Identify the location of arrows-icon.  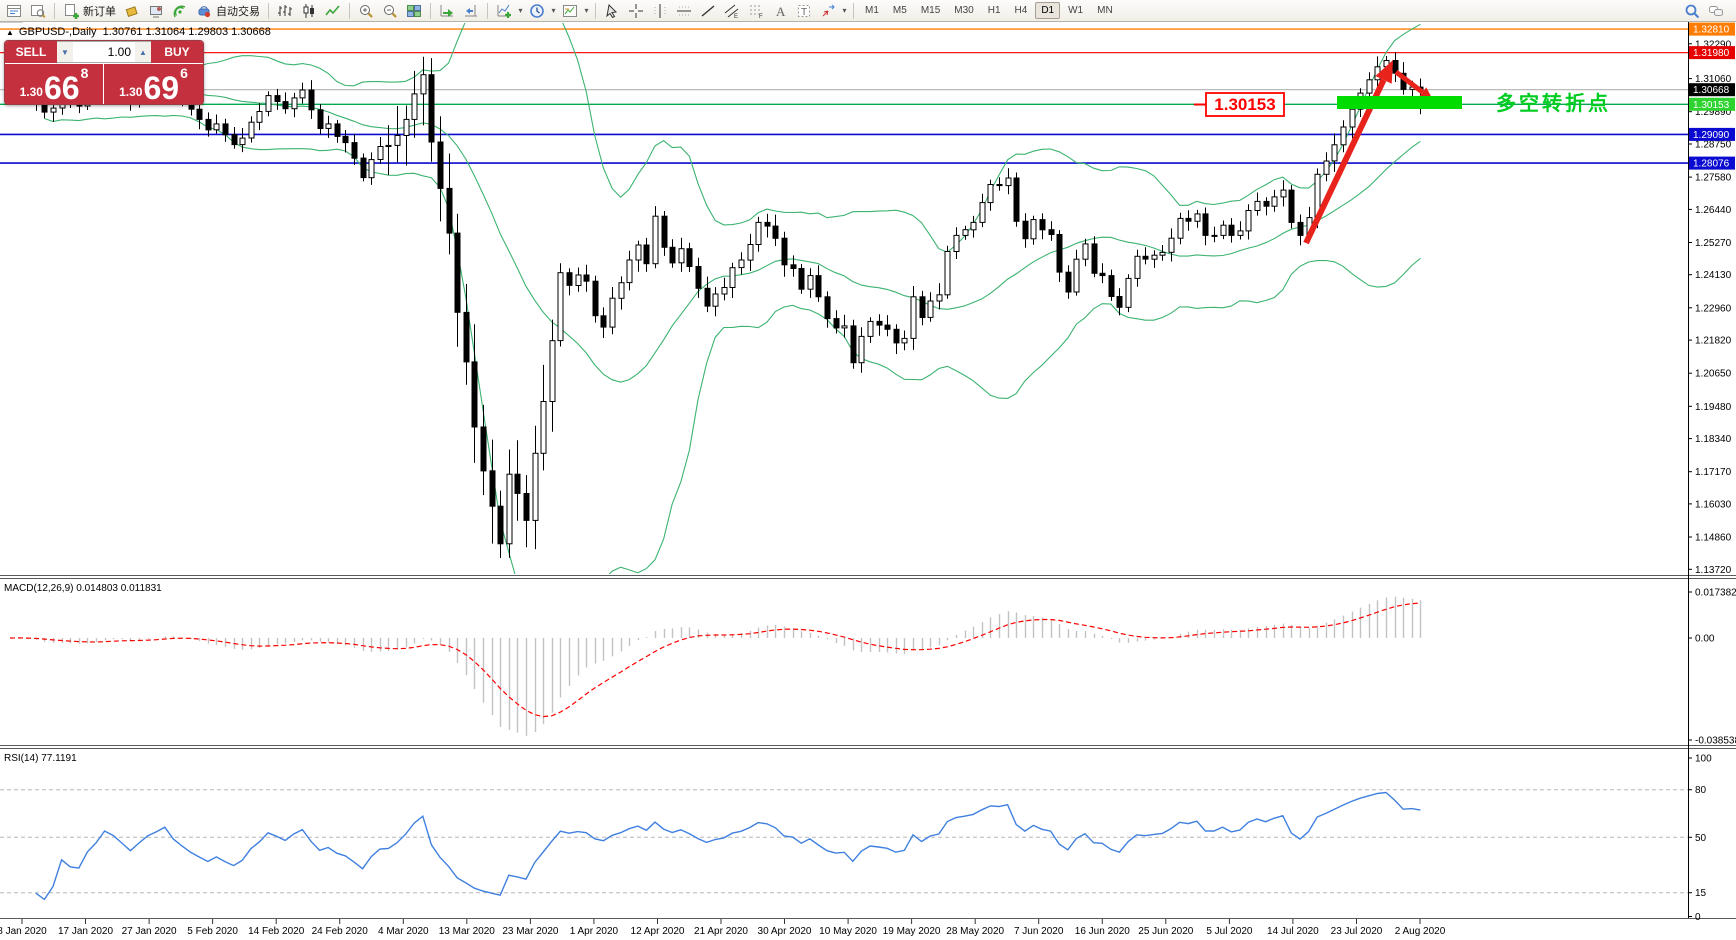
(828, 11).